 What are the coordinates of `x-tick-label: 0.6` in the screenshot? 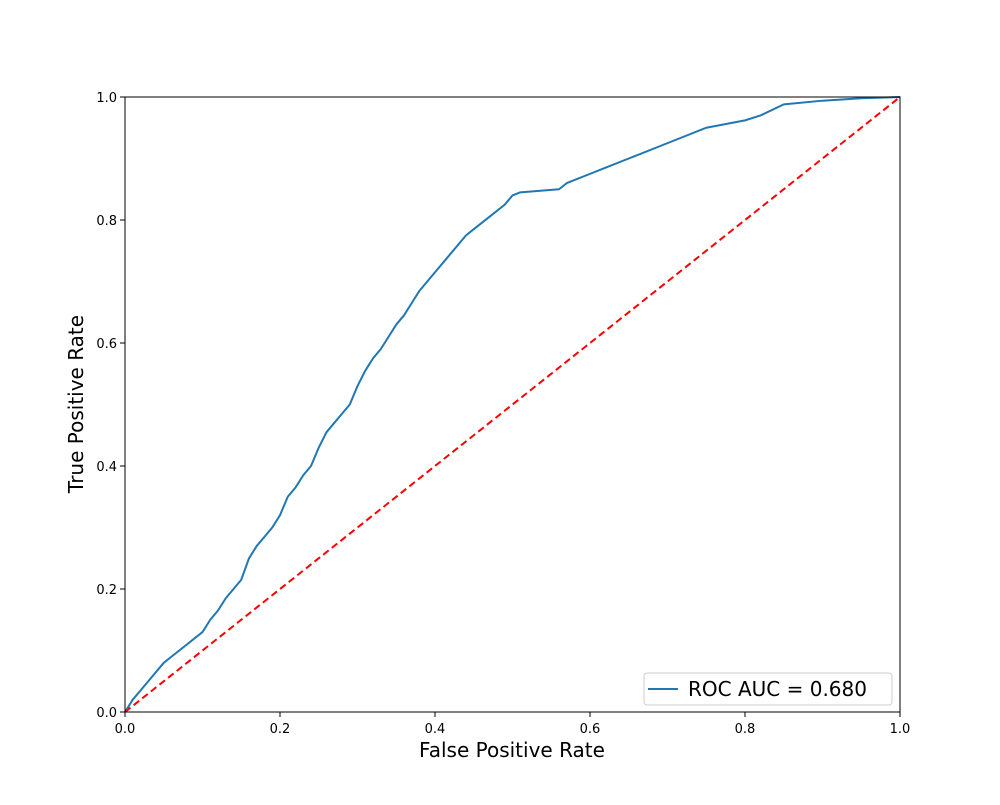 It's located at (590, 729).